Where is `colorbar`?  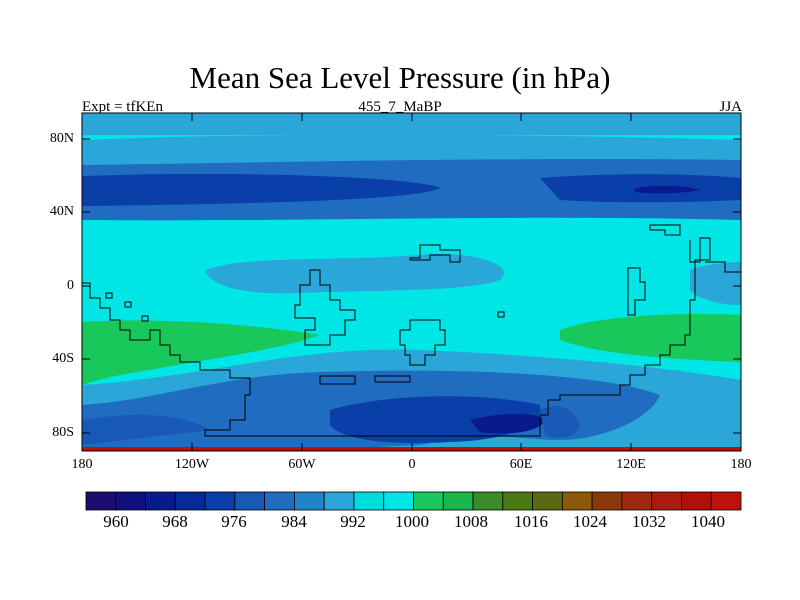 colorbar is located at coordinates (413, 501).